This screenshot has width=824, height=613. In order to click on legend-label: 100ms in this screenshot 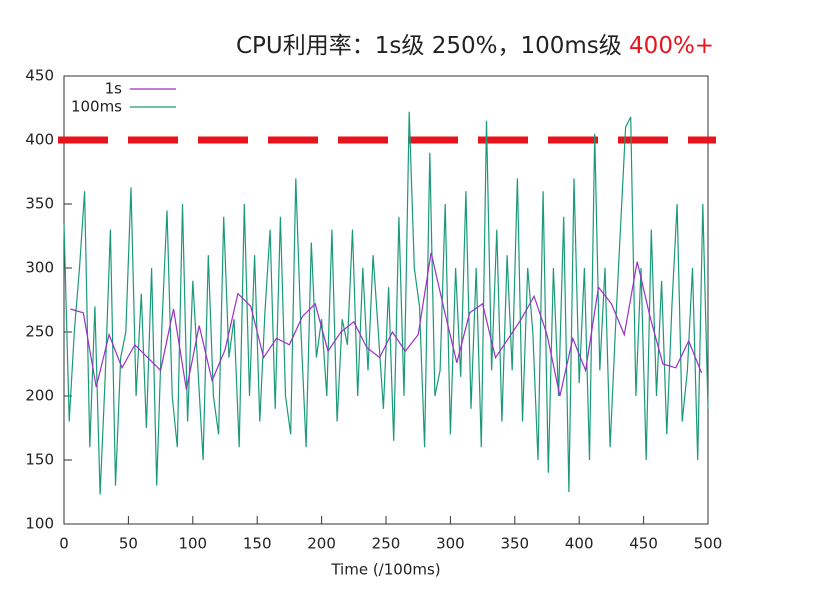, I will do `click(96, 107)`.